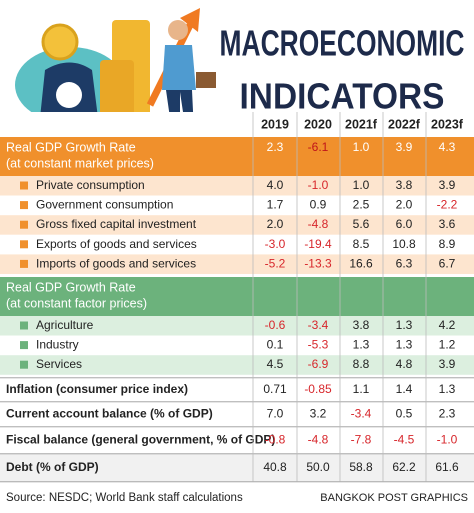 The width and height of the screenshot is (474, 513). What do you see at coordinates (57, 345) in the screenshot?
I see `row-label: Industry` at bounding box center [57, 345].